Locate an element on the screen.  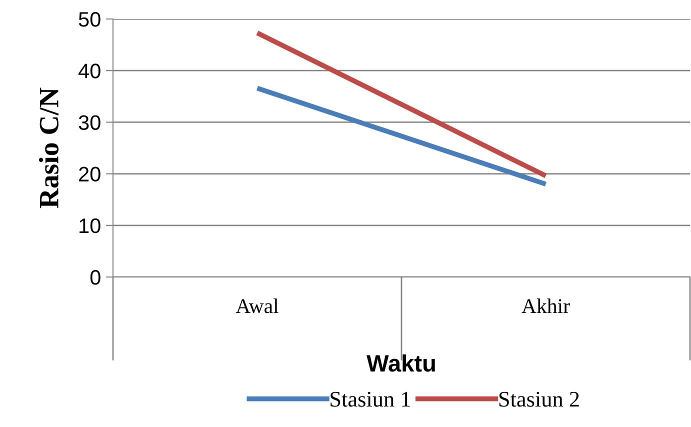
y-tick-label: 30 is located at coordinates (89, 122).